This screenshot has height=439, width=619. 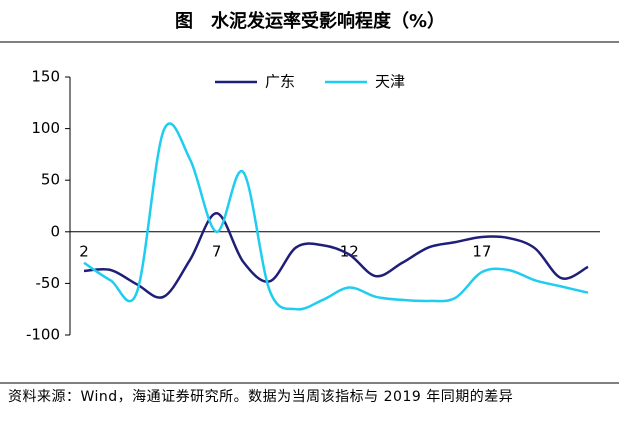 I want to click on x-tick-label: 7, so click(x=217, y=251).